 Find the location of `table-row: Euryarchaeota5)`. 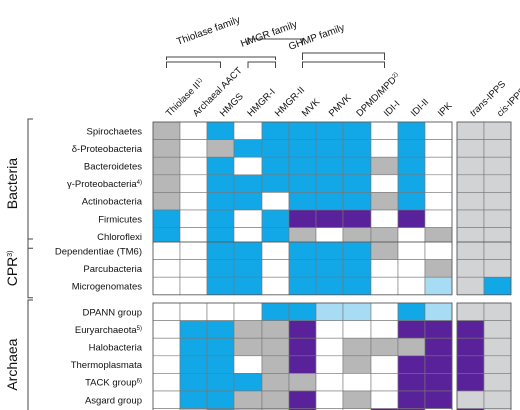

table-row: Euryarchaeota5) is located at coordinates (293, 329).